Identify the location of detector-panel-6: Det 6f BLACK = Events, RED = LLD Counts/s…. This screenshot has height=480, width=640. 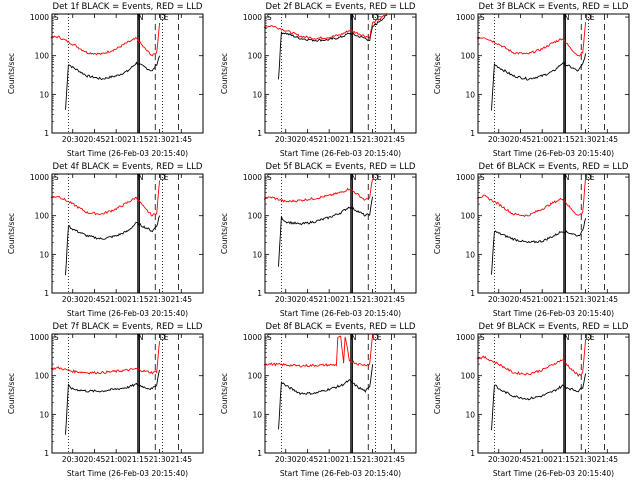
(532, 240).